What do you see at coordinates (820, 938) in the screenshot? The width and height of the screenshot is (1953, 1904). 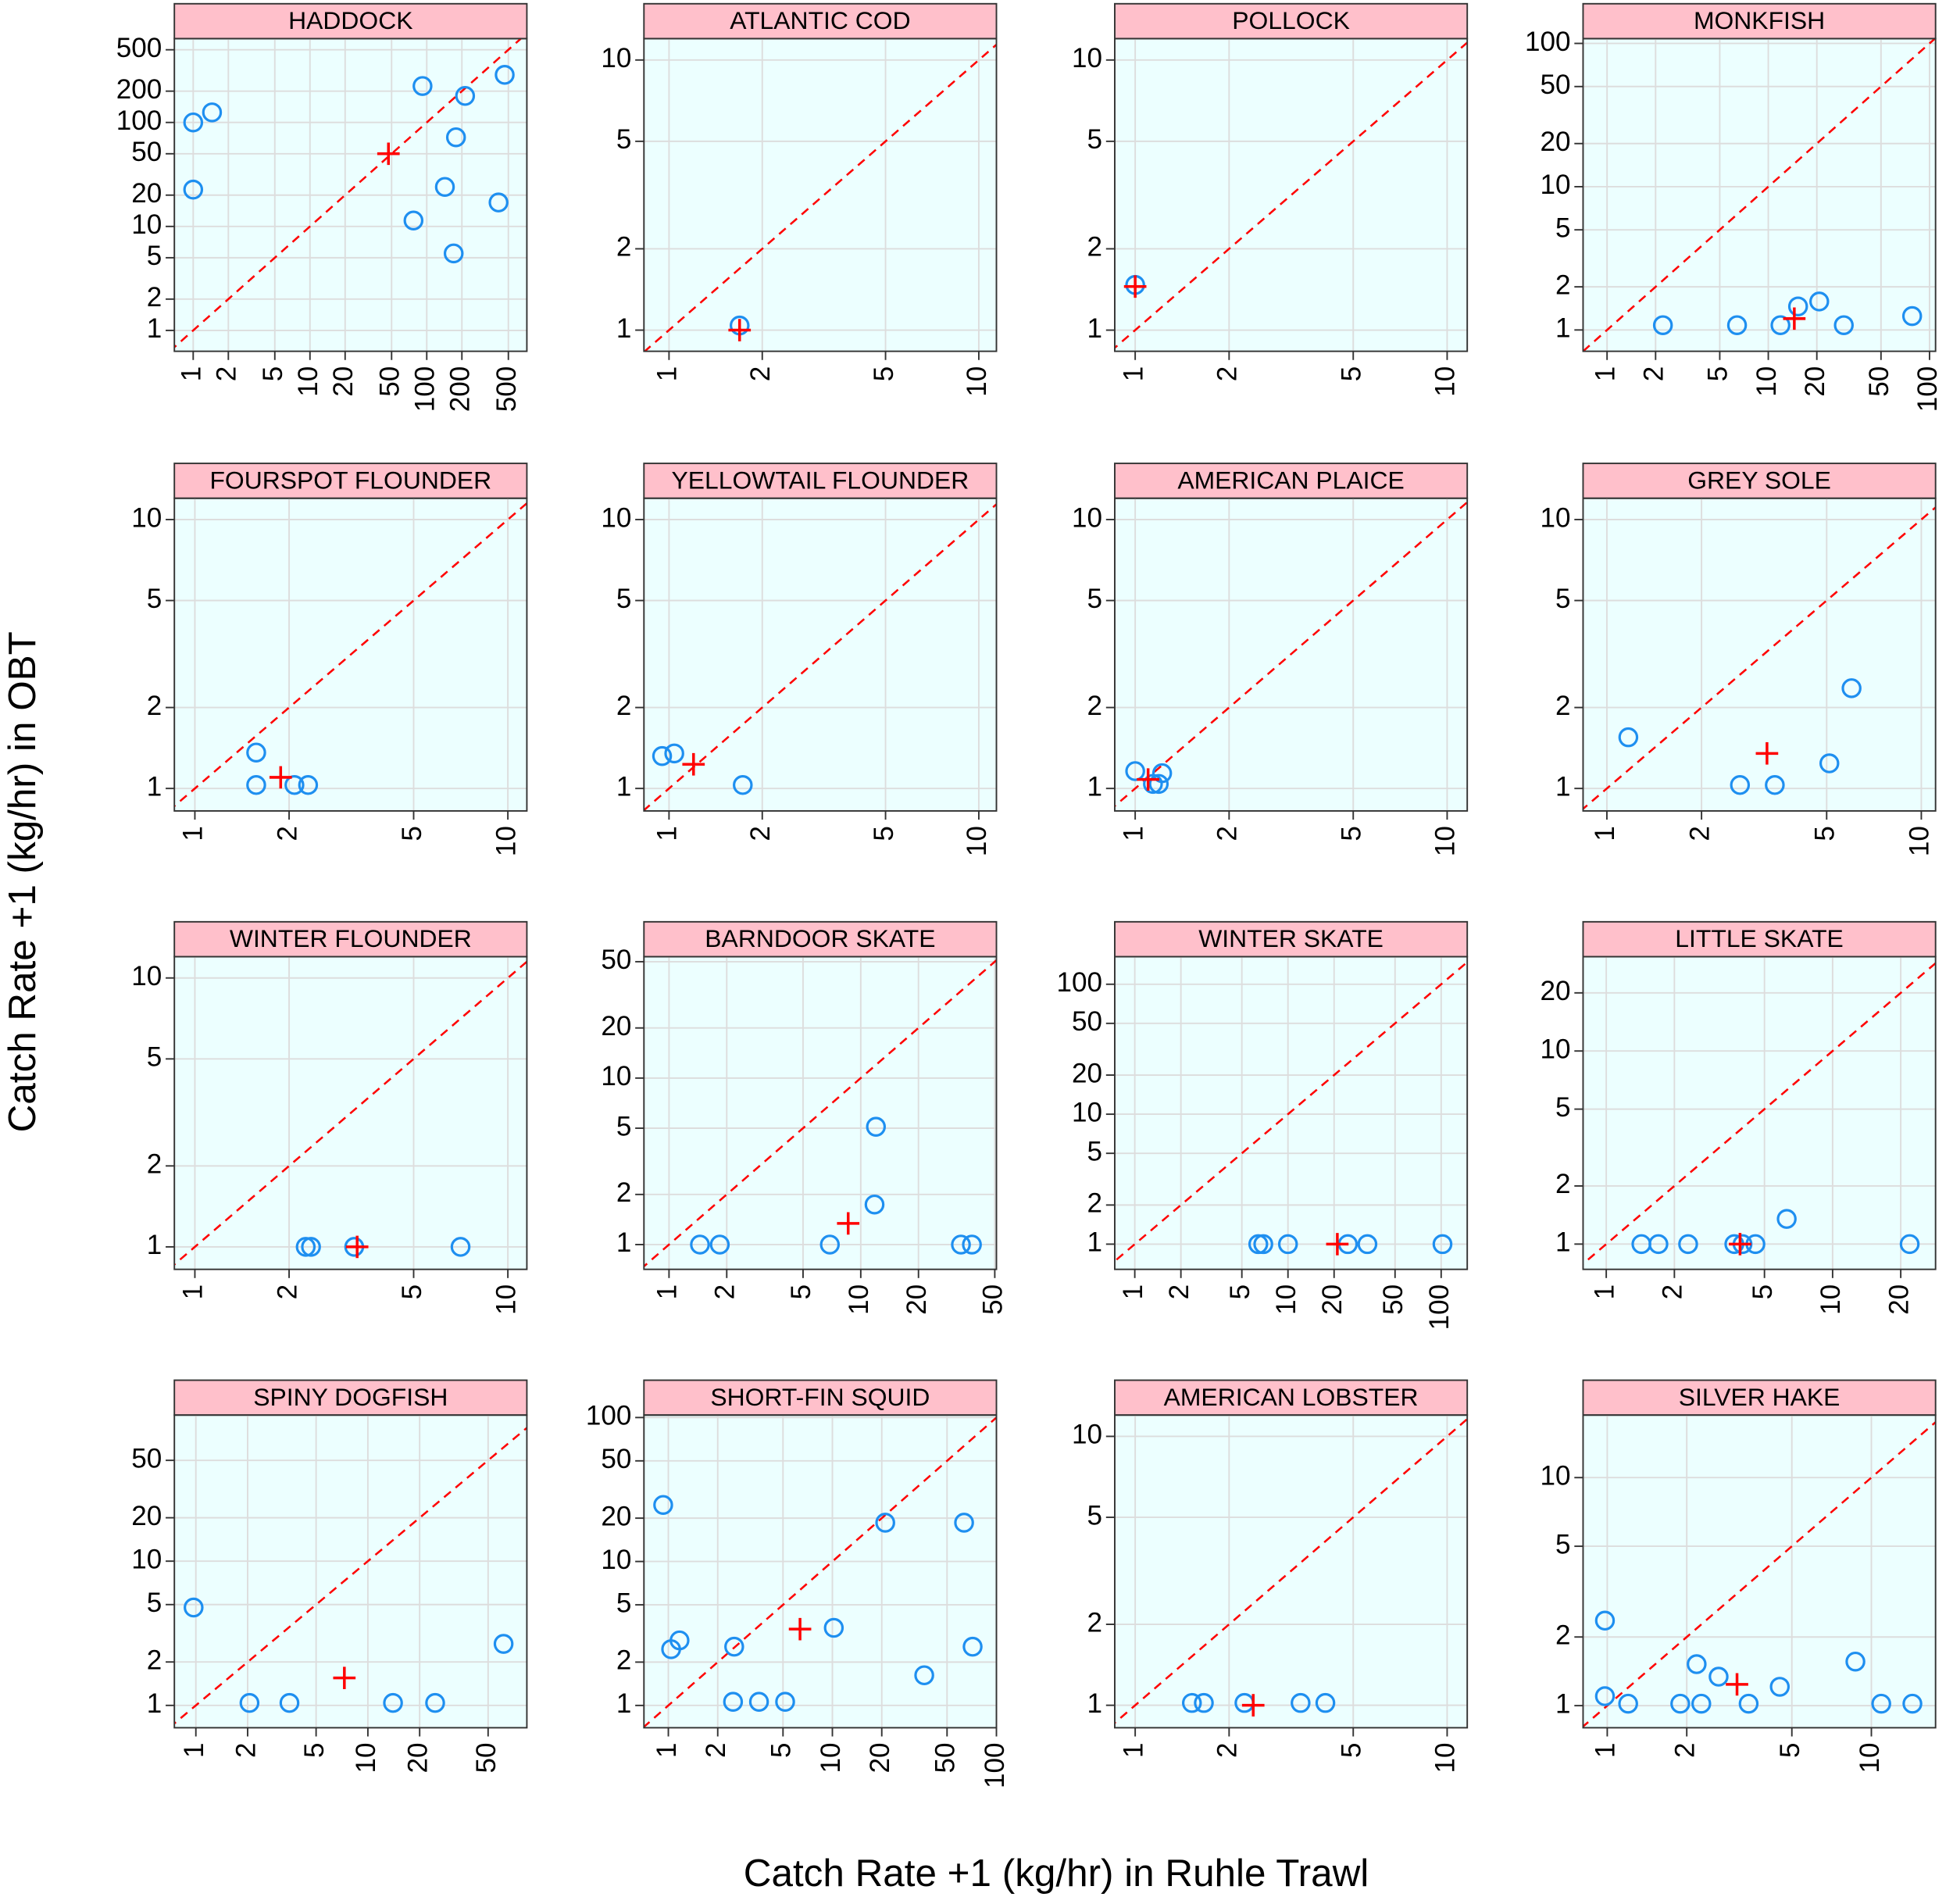 I see `panel-title: BARNDOOR SKATE` at bounding box center [820, 938].